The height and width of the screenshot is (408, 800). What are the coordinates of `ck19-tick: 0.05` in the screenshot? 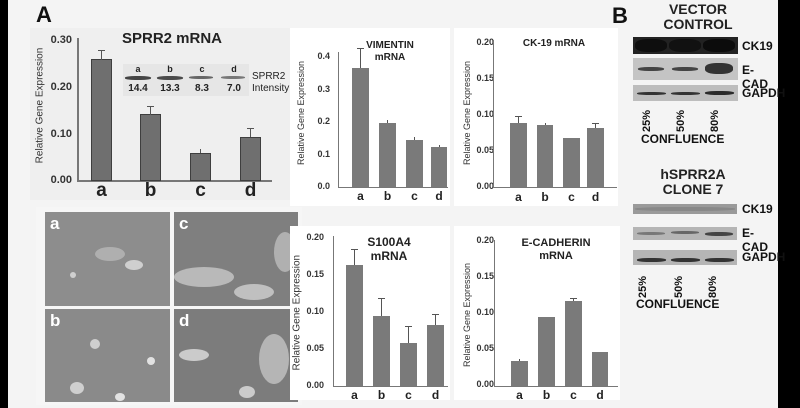 It's located at (485, 150).